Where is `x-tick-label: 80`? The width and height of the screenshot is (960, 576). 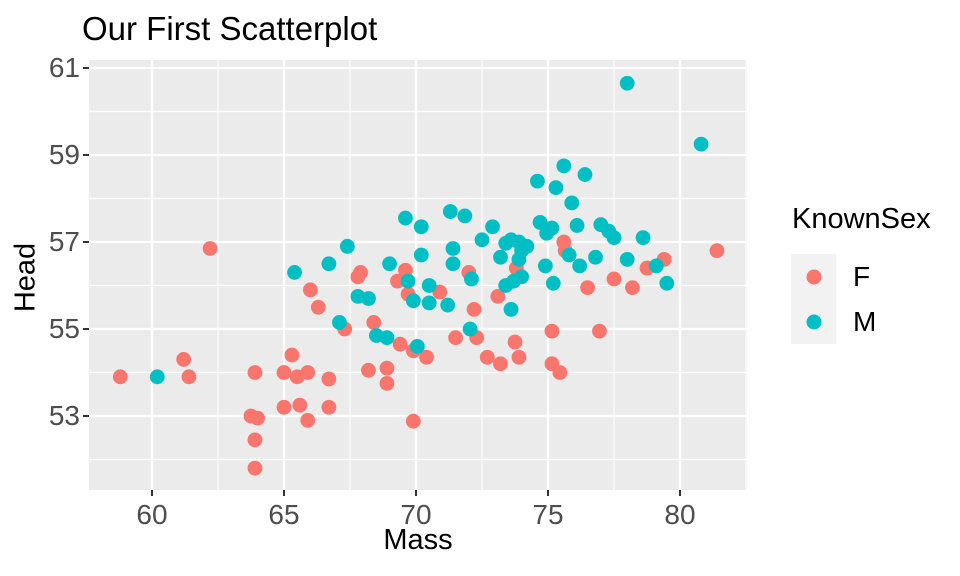 x-tick-label: 80 is located at coordinates (680, 514).